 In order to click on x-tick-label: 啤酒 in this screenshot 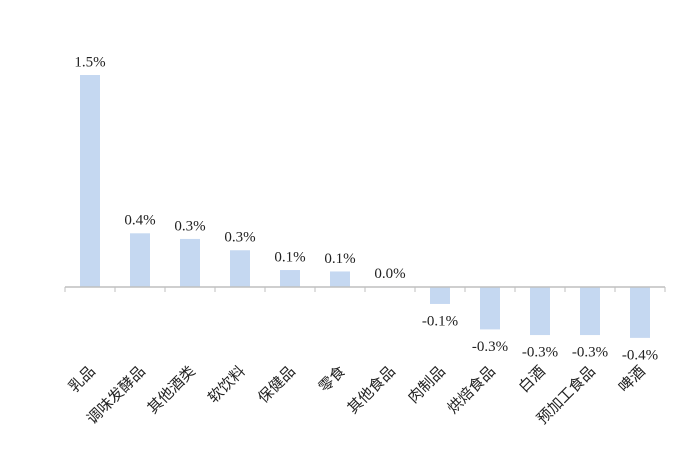, I will do `click(632, 379)`.